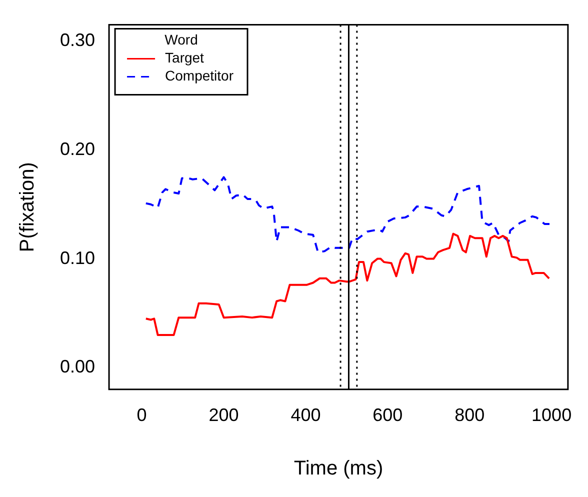 The height and width of the screenshot is (497, 588). What do you see at coordinates (184, 58) in the screenshot?
I see `legend-label: Target` at bounding box center [184, 58].